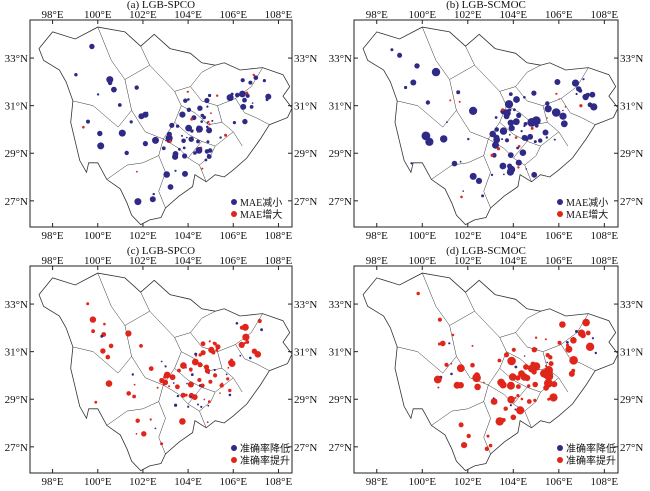 Image resolution: width=650 pixels, height=491 pixels. Describe the element at coordinates (305, 448) in the screenshot. I see `y-tick-label: 27°N` at that location.